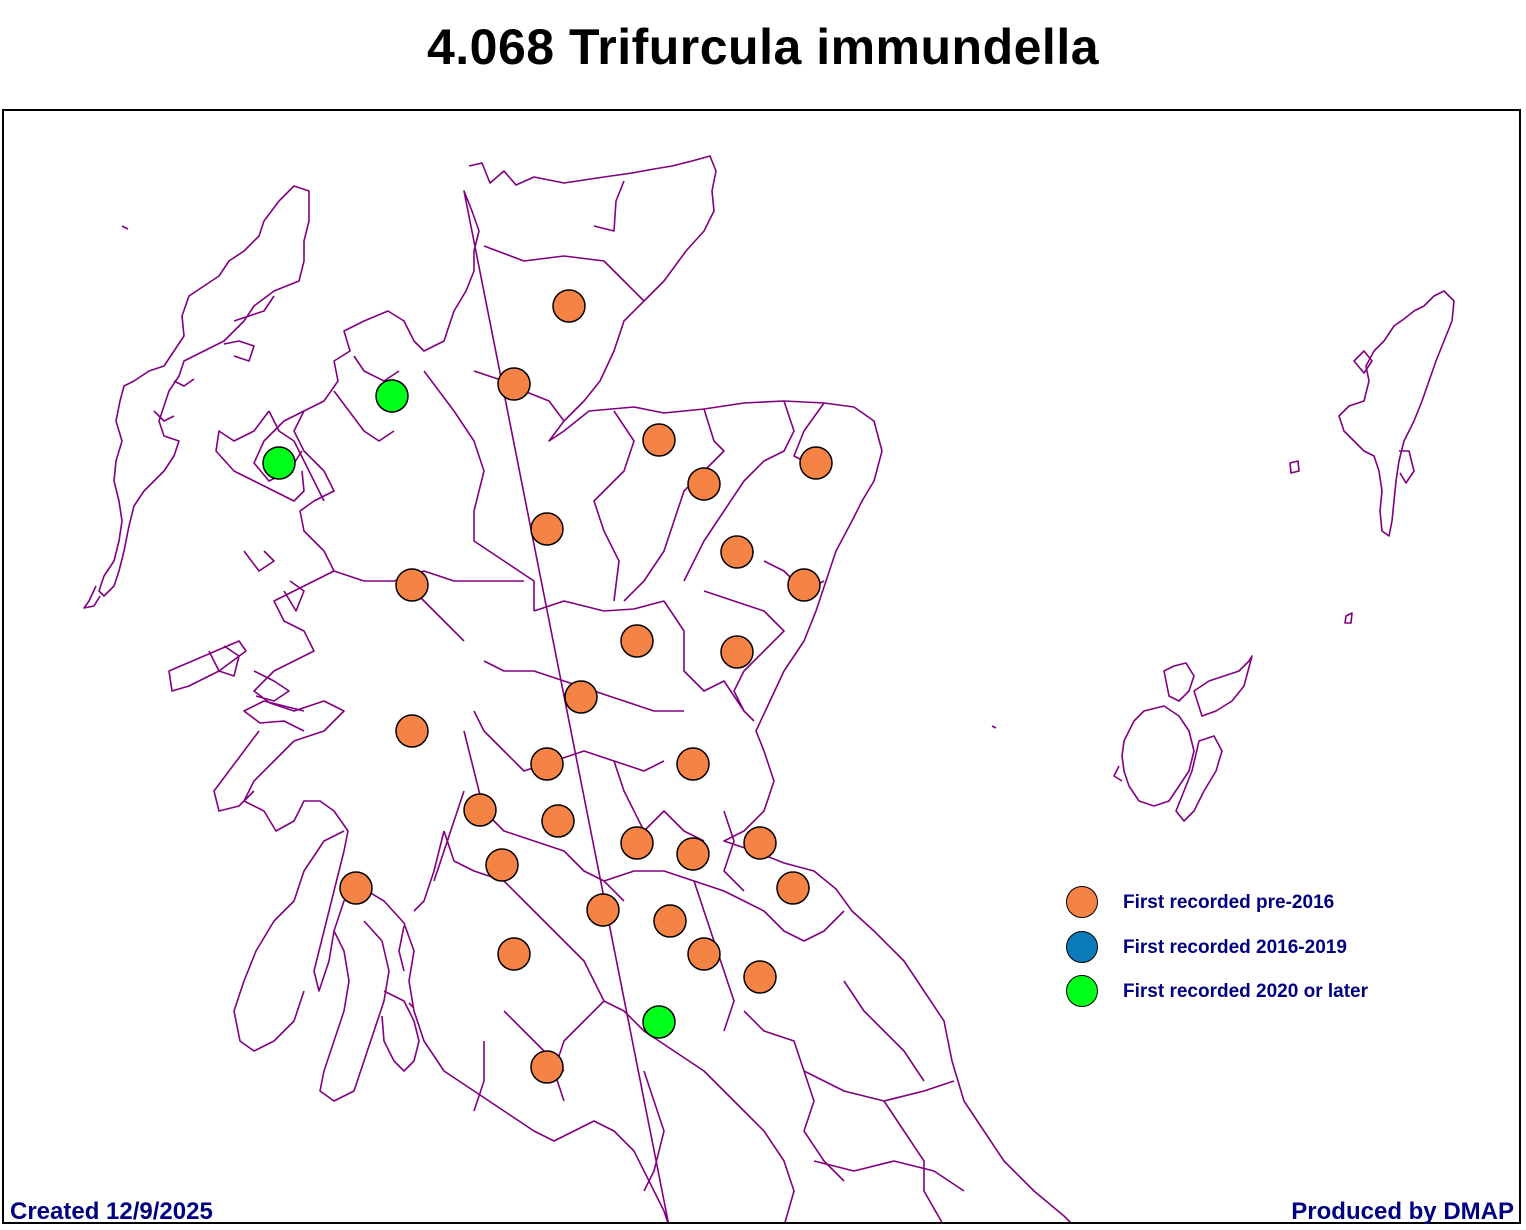 This screenshot has height=1230, width=1526. What do you see at coordinates (1229, 902) in the screenshot?
I see `legend-label-pre-2016: First recorded pre-2016` at bounding box center [1229, 902].